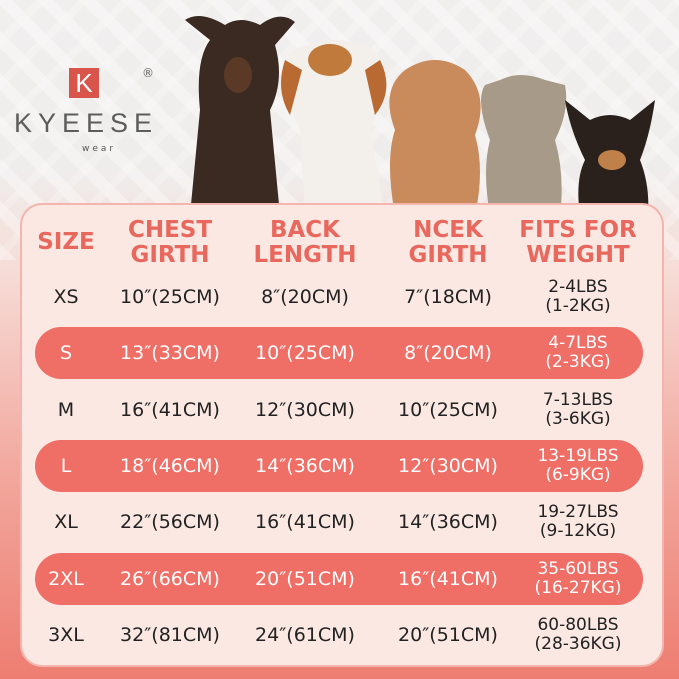  I want to click on weight-line: 60-80LBS, so click(578, 624).